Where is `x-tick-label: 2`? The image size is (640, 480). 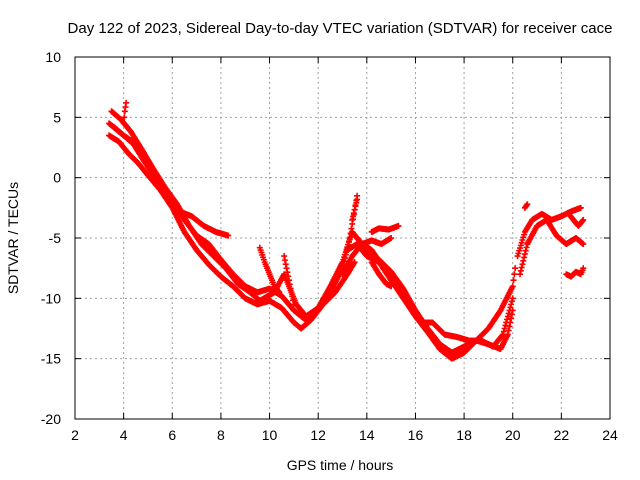 x-tick-label: 2 is located at coordinates (75, 435).